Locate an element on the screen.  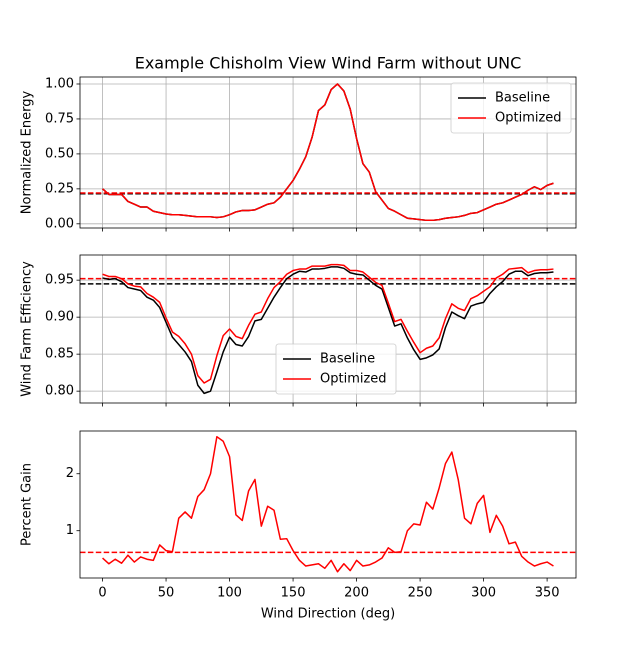
y-tick-label: 1 is located at coordinates (70, 530).